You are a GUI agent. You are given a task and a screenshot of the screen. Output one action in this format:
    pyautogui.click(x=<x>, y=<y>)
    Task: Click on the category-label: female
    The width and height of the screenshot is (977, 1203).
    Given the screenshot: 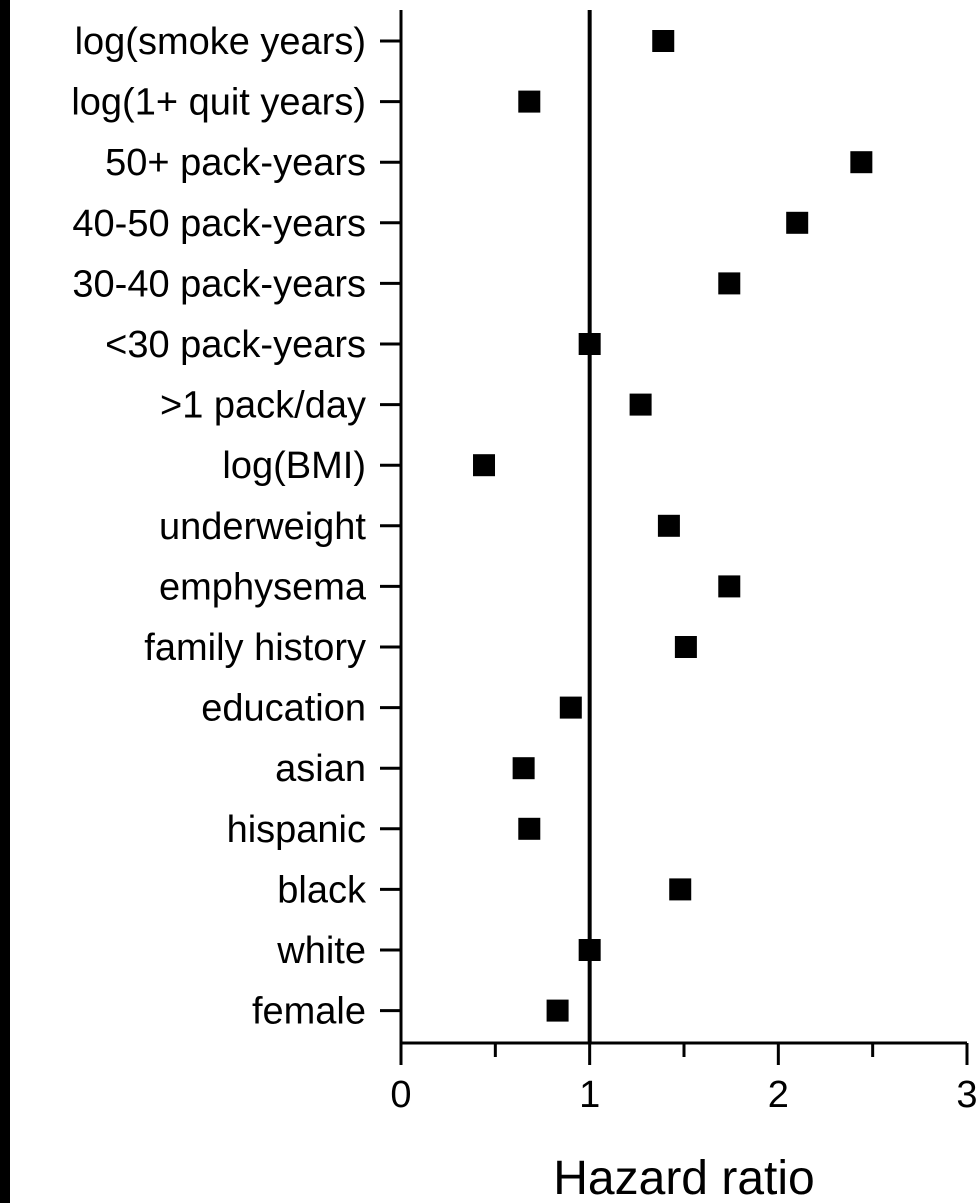 What is the action you would take?
    pyautogui.click(x=309, y=1012)
    